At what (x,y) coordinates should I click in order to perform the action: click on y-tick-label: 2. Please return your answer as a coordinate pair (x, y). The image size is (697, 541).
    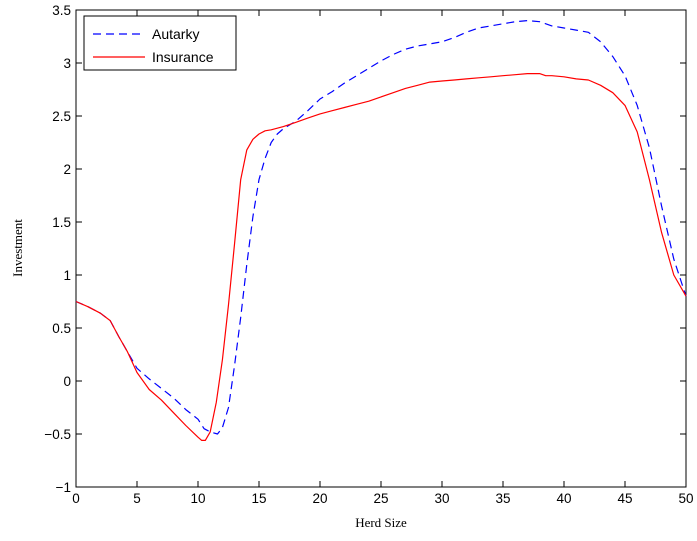
    Looking at the image, I should click on (67, 169).